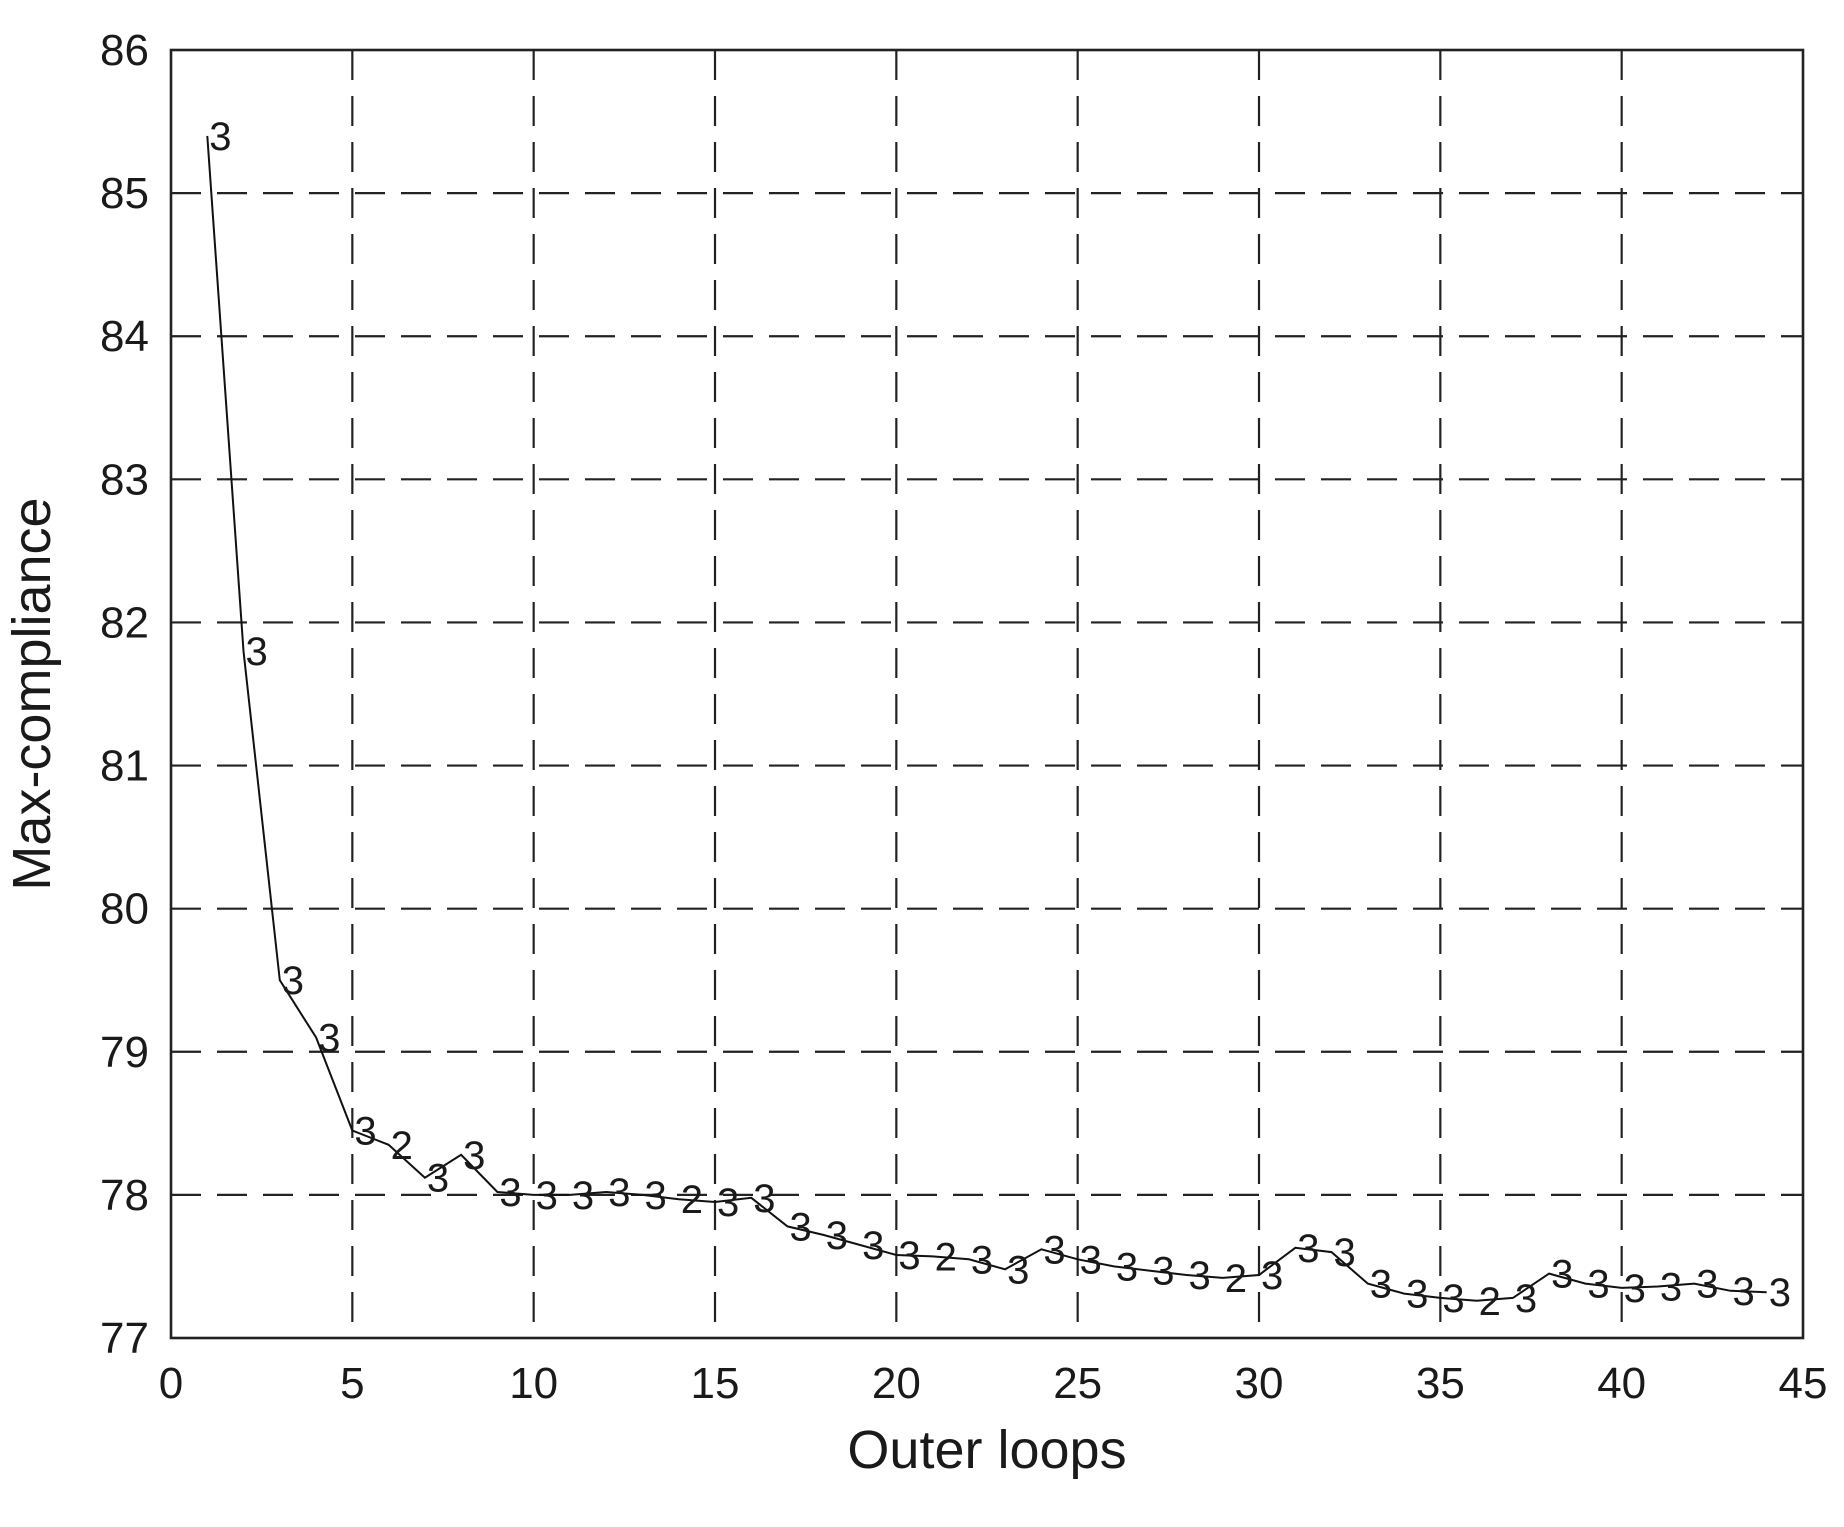  Describe the element at coordinates (124, 622) in the screenshot. I see `y-tick-label: 82` at that location.